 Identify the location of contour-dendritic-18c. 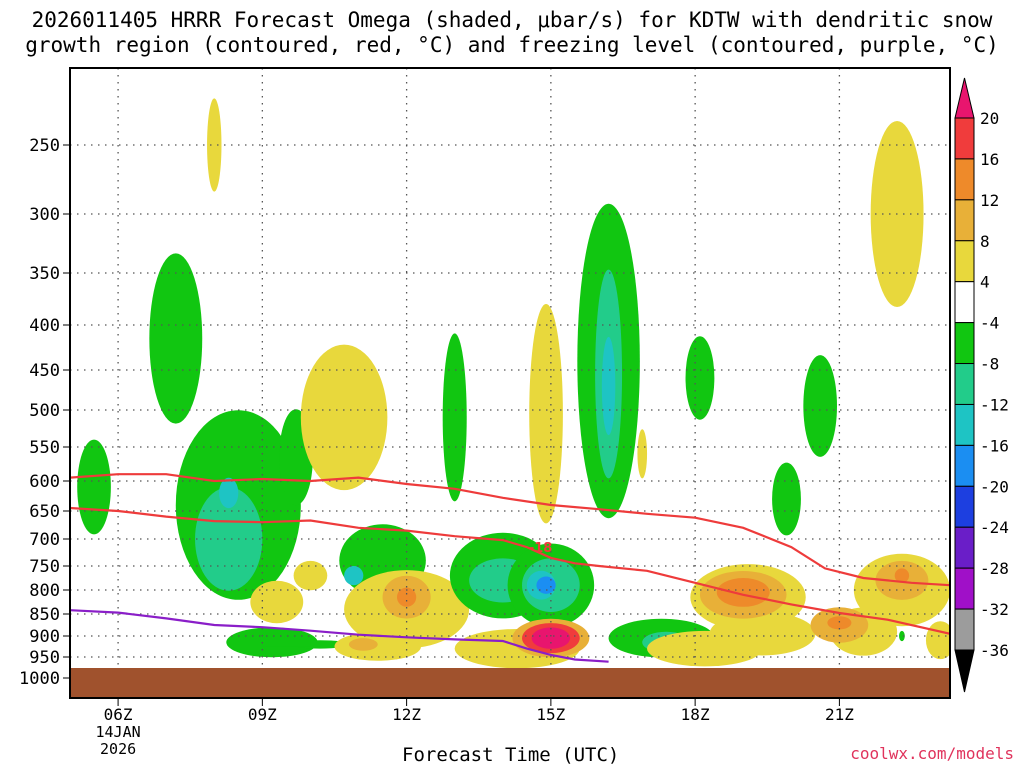
(510, 570).